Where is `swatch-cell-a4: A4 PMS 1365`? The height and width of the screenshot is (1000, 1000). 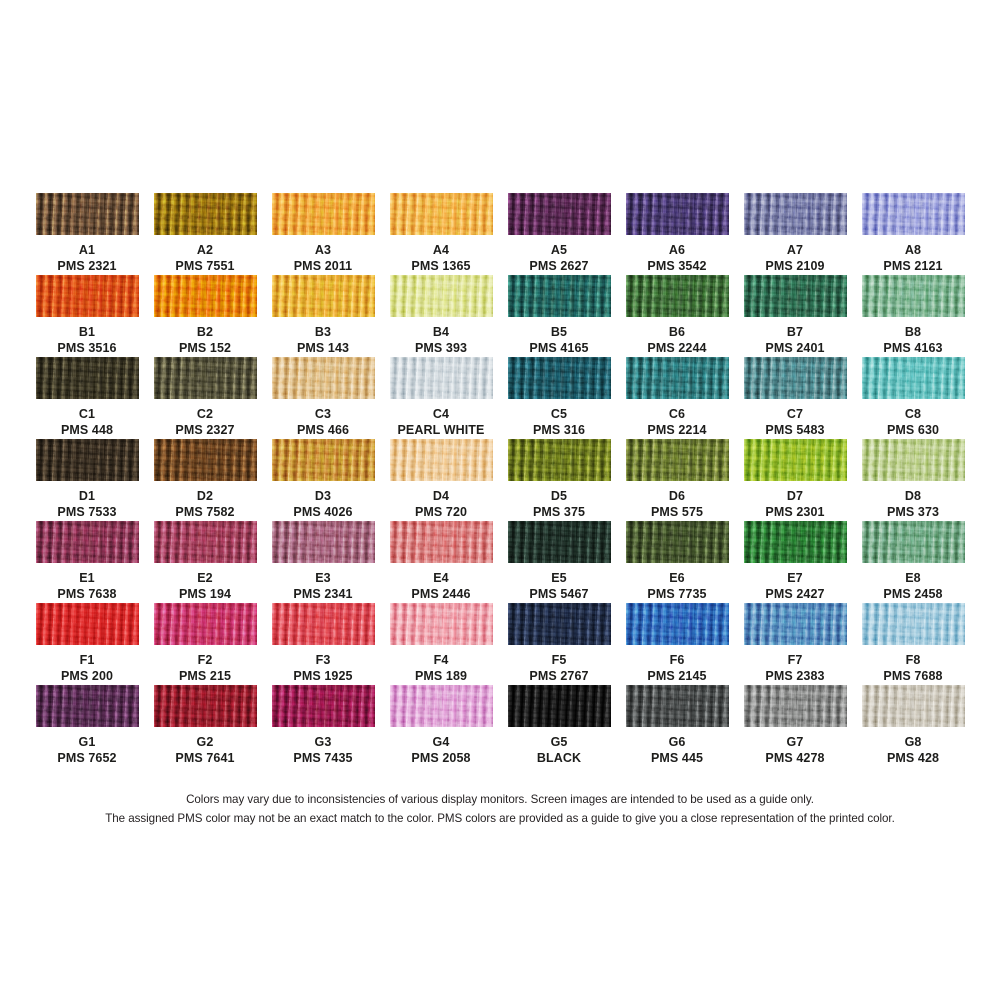 swatch-cell-a4: A4 PMS 1365 is located at coordinates (441, 233).